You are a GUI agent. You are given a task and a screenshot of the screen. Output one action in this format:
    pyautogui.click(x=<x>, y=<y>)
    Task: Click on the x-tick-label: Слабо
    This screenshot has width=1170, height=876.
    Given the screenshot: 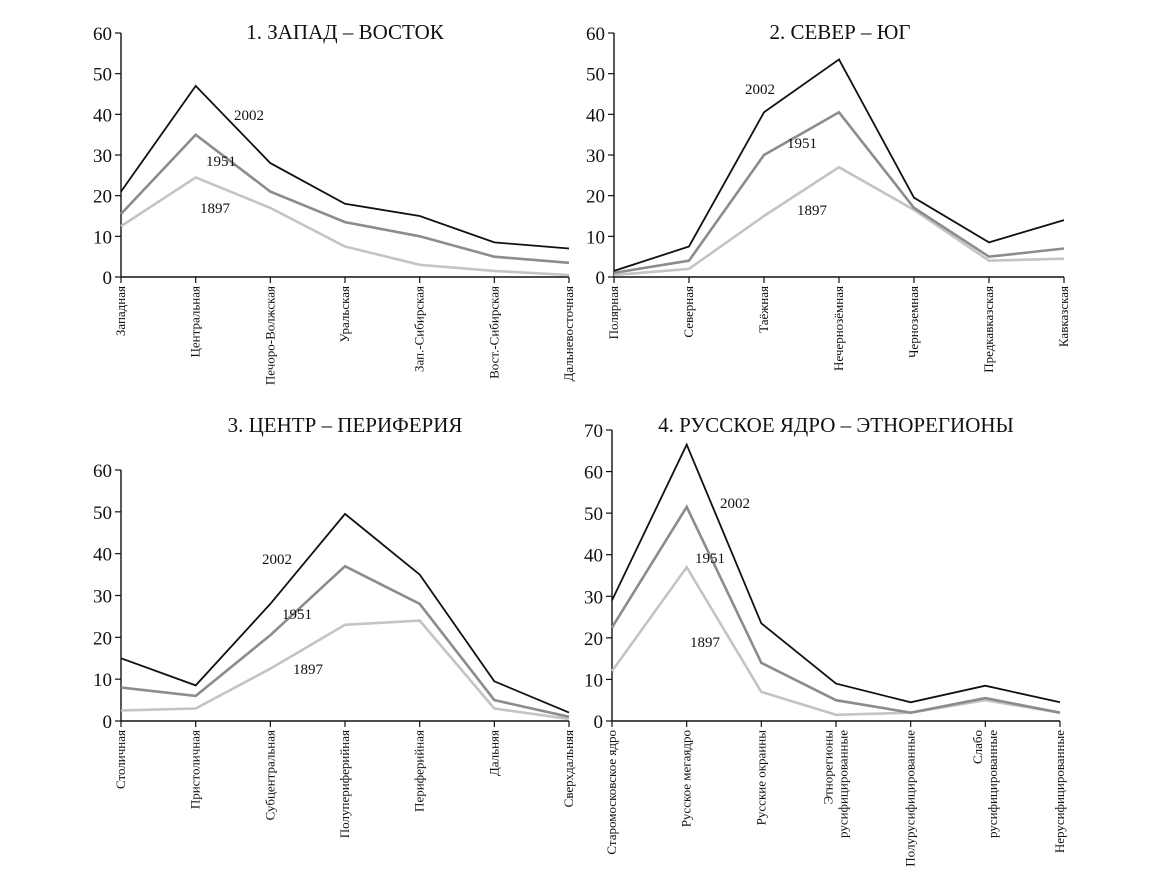 What is the action you would take?
    pyautogui.click(x=977, y=747)
    